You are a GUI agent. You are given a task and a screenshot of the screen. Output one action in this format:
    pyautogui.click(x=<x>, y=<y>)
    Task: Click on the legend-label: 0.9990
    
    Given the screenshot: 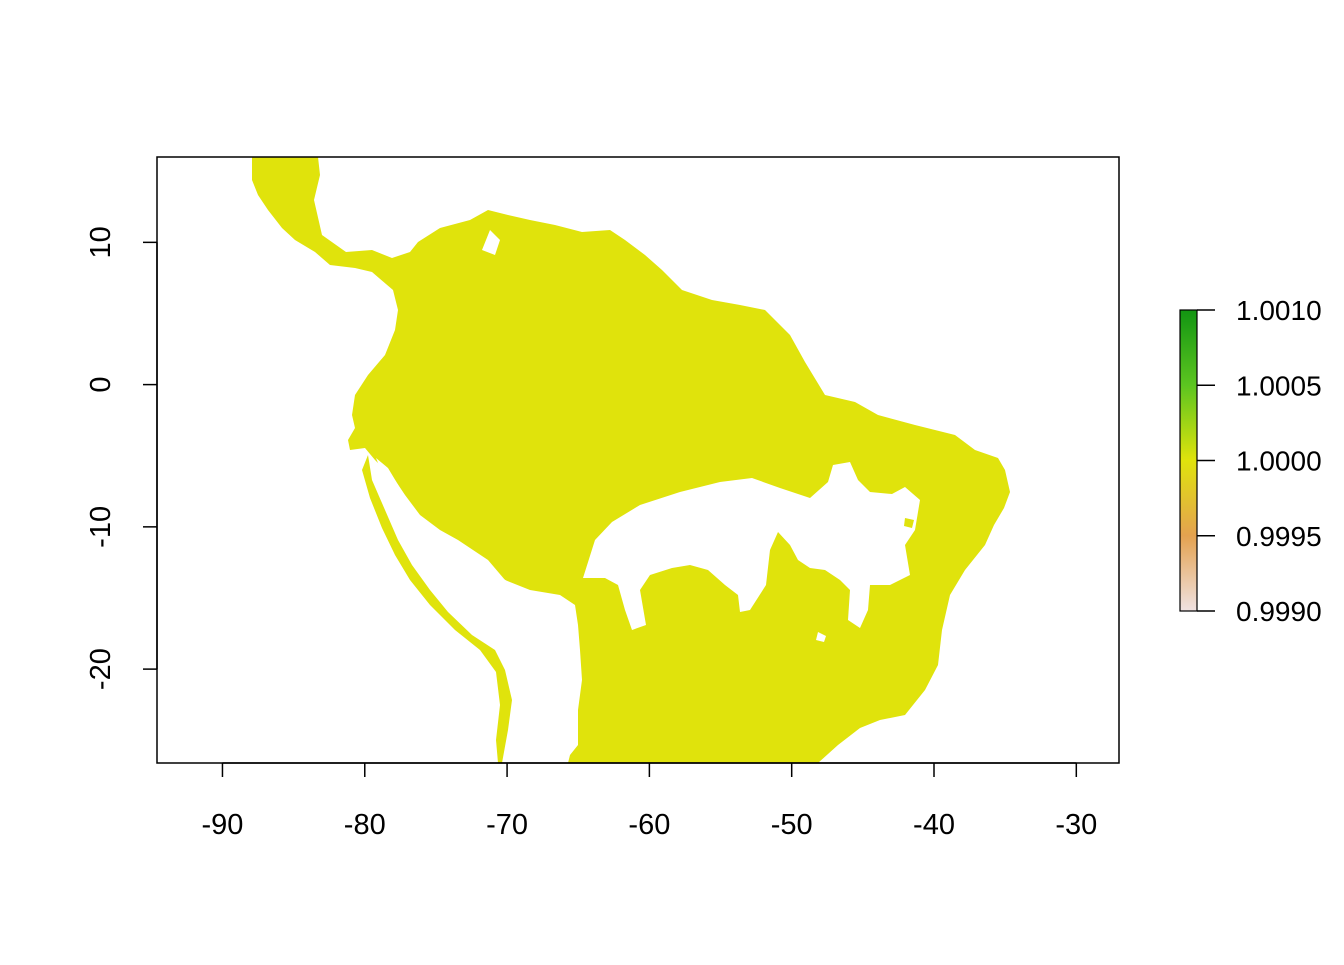 What is the action you would take?
    pyautogui.click(x=1279, y=611)
    